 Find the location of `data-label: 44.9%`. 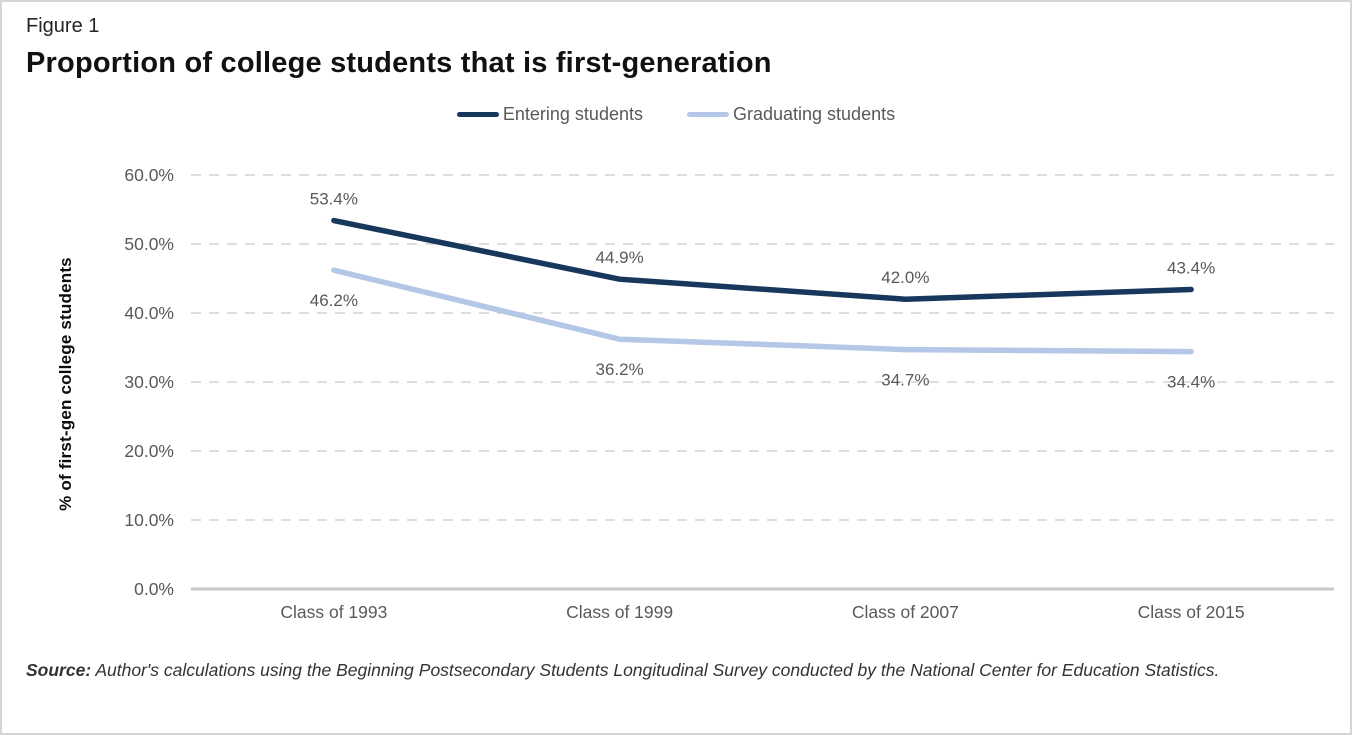

data-label: 44.9% is located at coordinates (620, 257).